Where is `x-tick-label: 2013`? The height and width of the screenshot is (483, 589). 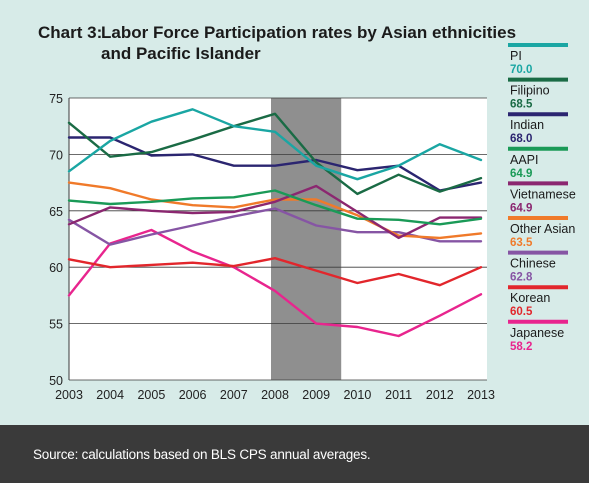 x-tick-label: 2013 is located at coordinates (481, 395).